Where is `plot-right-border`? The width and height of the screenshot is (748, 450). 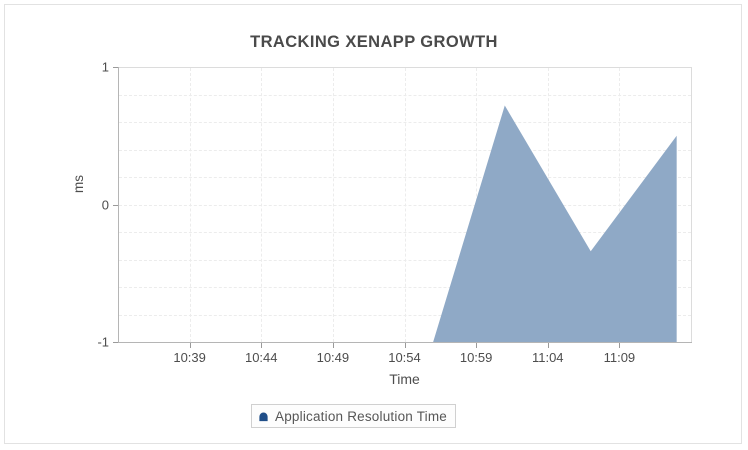
plot-right-border is located at coordinates (691, 205).